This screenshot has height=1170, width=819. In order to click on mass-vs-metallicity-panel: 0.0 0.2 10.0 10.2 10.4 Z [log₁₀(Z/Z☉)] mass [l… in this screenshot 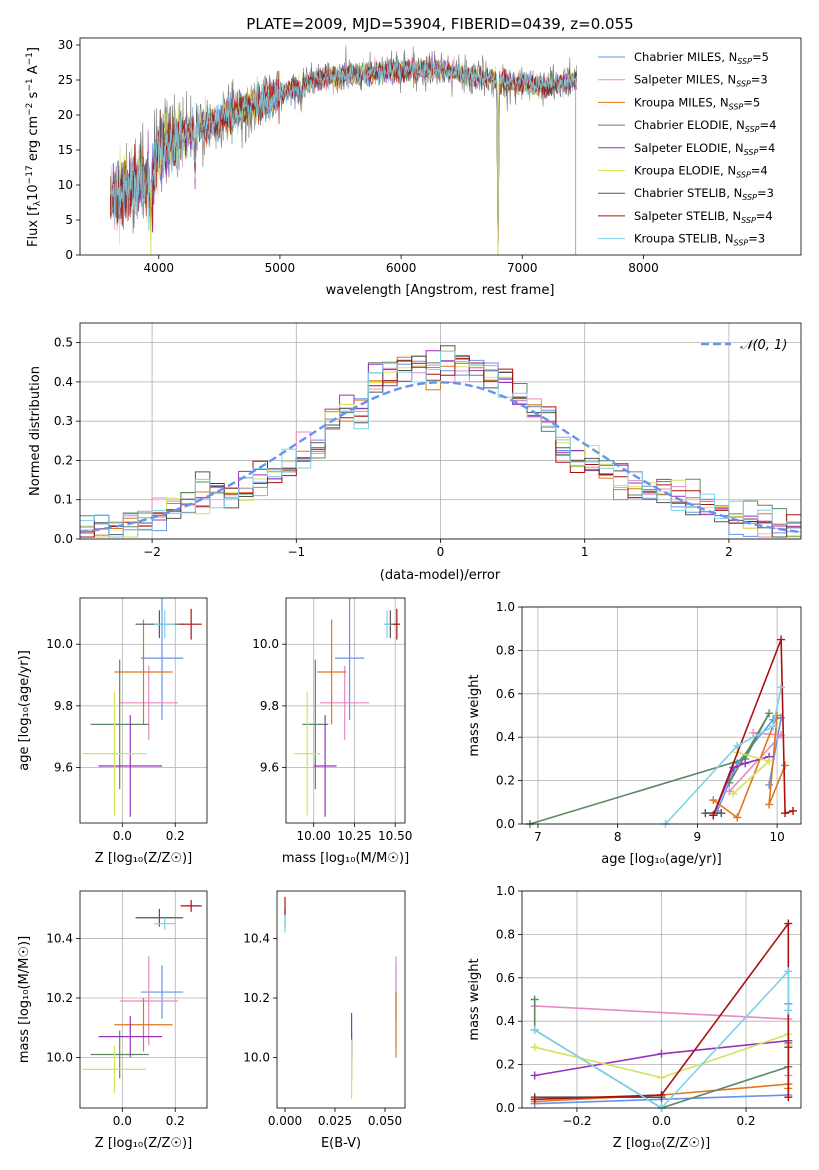, I will do `click(112, 1020)`.